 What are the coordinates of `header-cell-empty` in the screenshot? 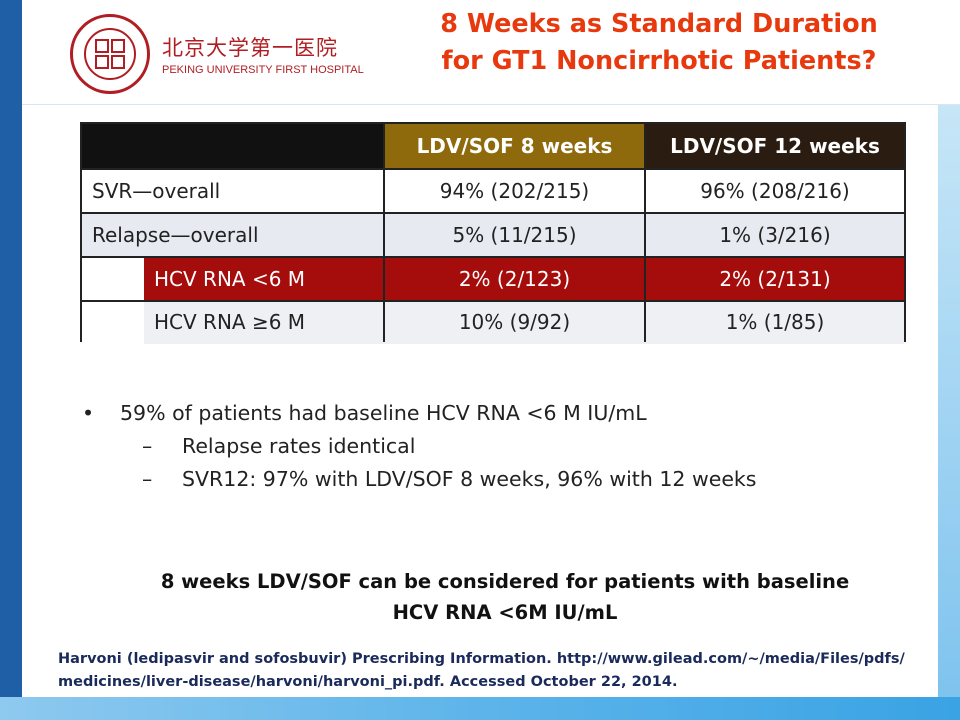 It's located at (232, 146).